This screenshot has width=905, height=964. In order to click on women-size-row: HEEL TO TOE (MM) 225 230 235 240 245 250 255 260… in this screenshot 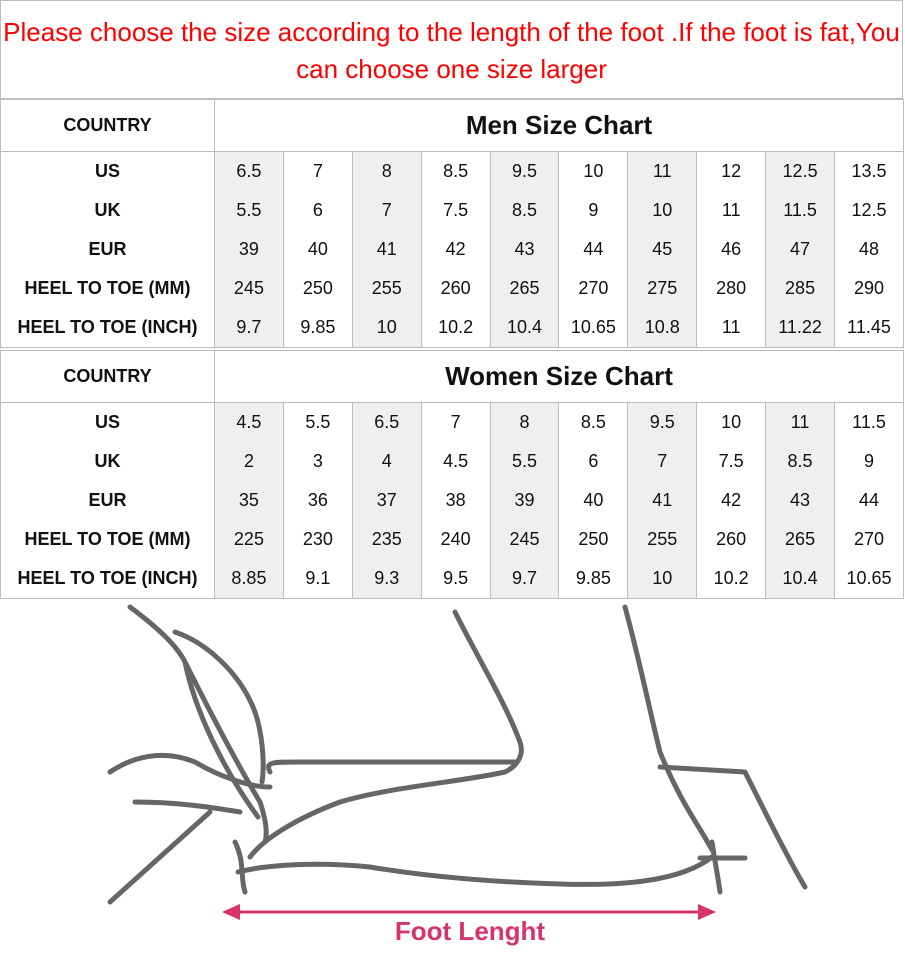, I will do `click(452, 539)`.